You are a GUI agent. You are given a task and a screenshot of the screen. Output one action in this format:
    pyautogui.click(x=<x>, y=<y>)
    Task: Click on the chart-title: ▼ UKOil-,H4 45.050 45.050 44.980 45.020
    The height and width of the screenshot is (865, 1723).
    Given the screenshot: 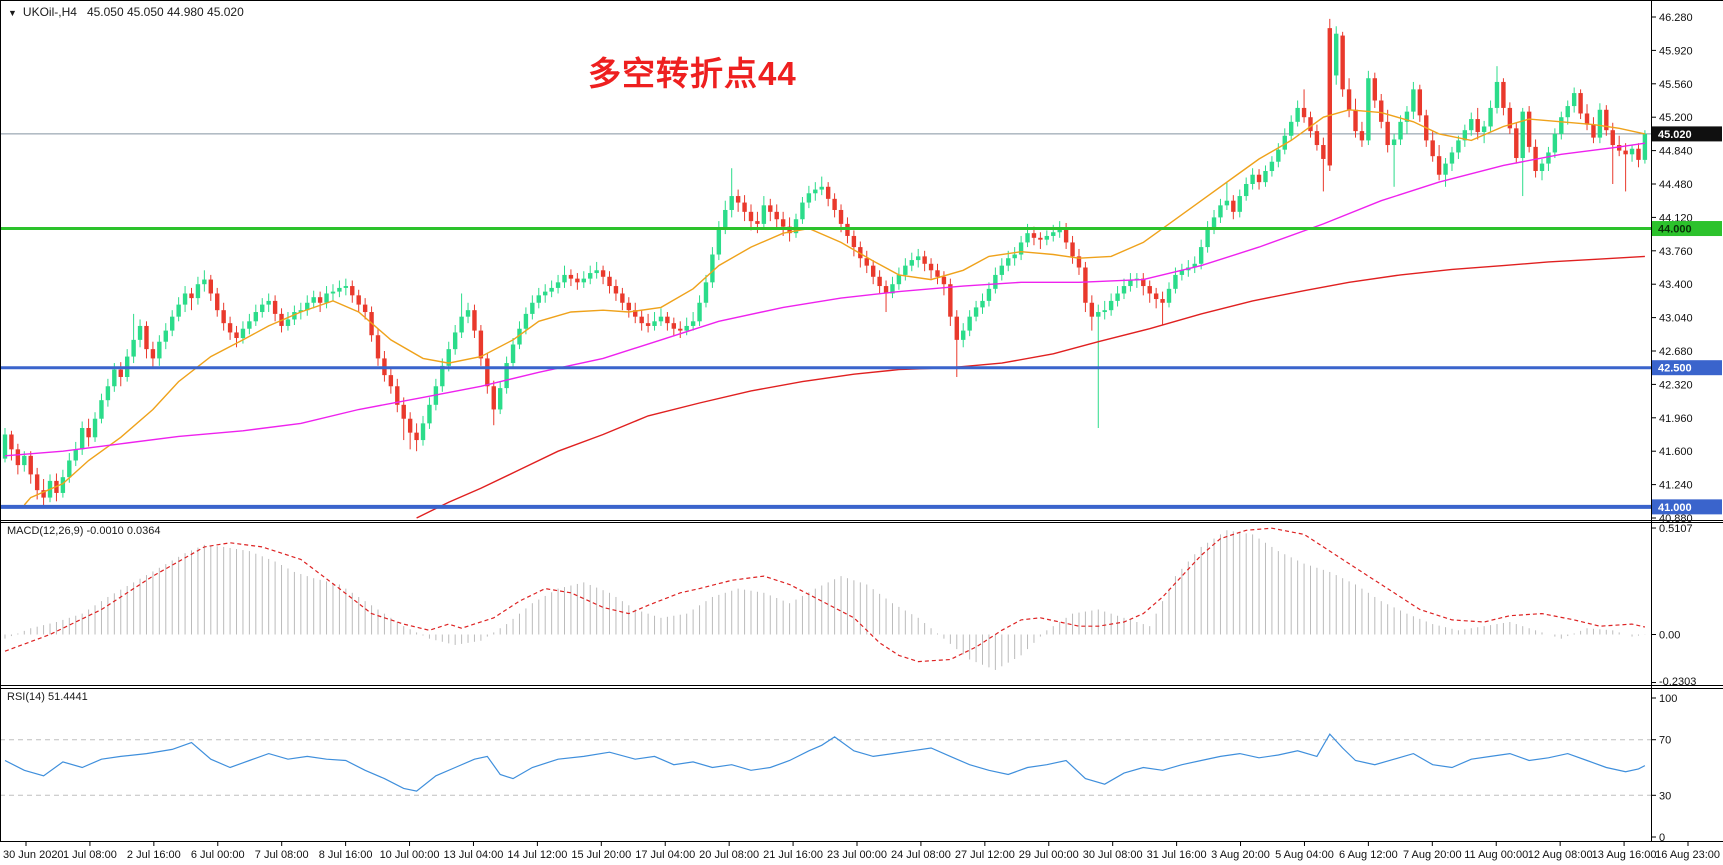 What is the action you would take?
    pyautogui.click(x=126, y=12)
    